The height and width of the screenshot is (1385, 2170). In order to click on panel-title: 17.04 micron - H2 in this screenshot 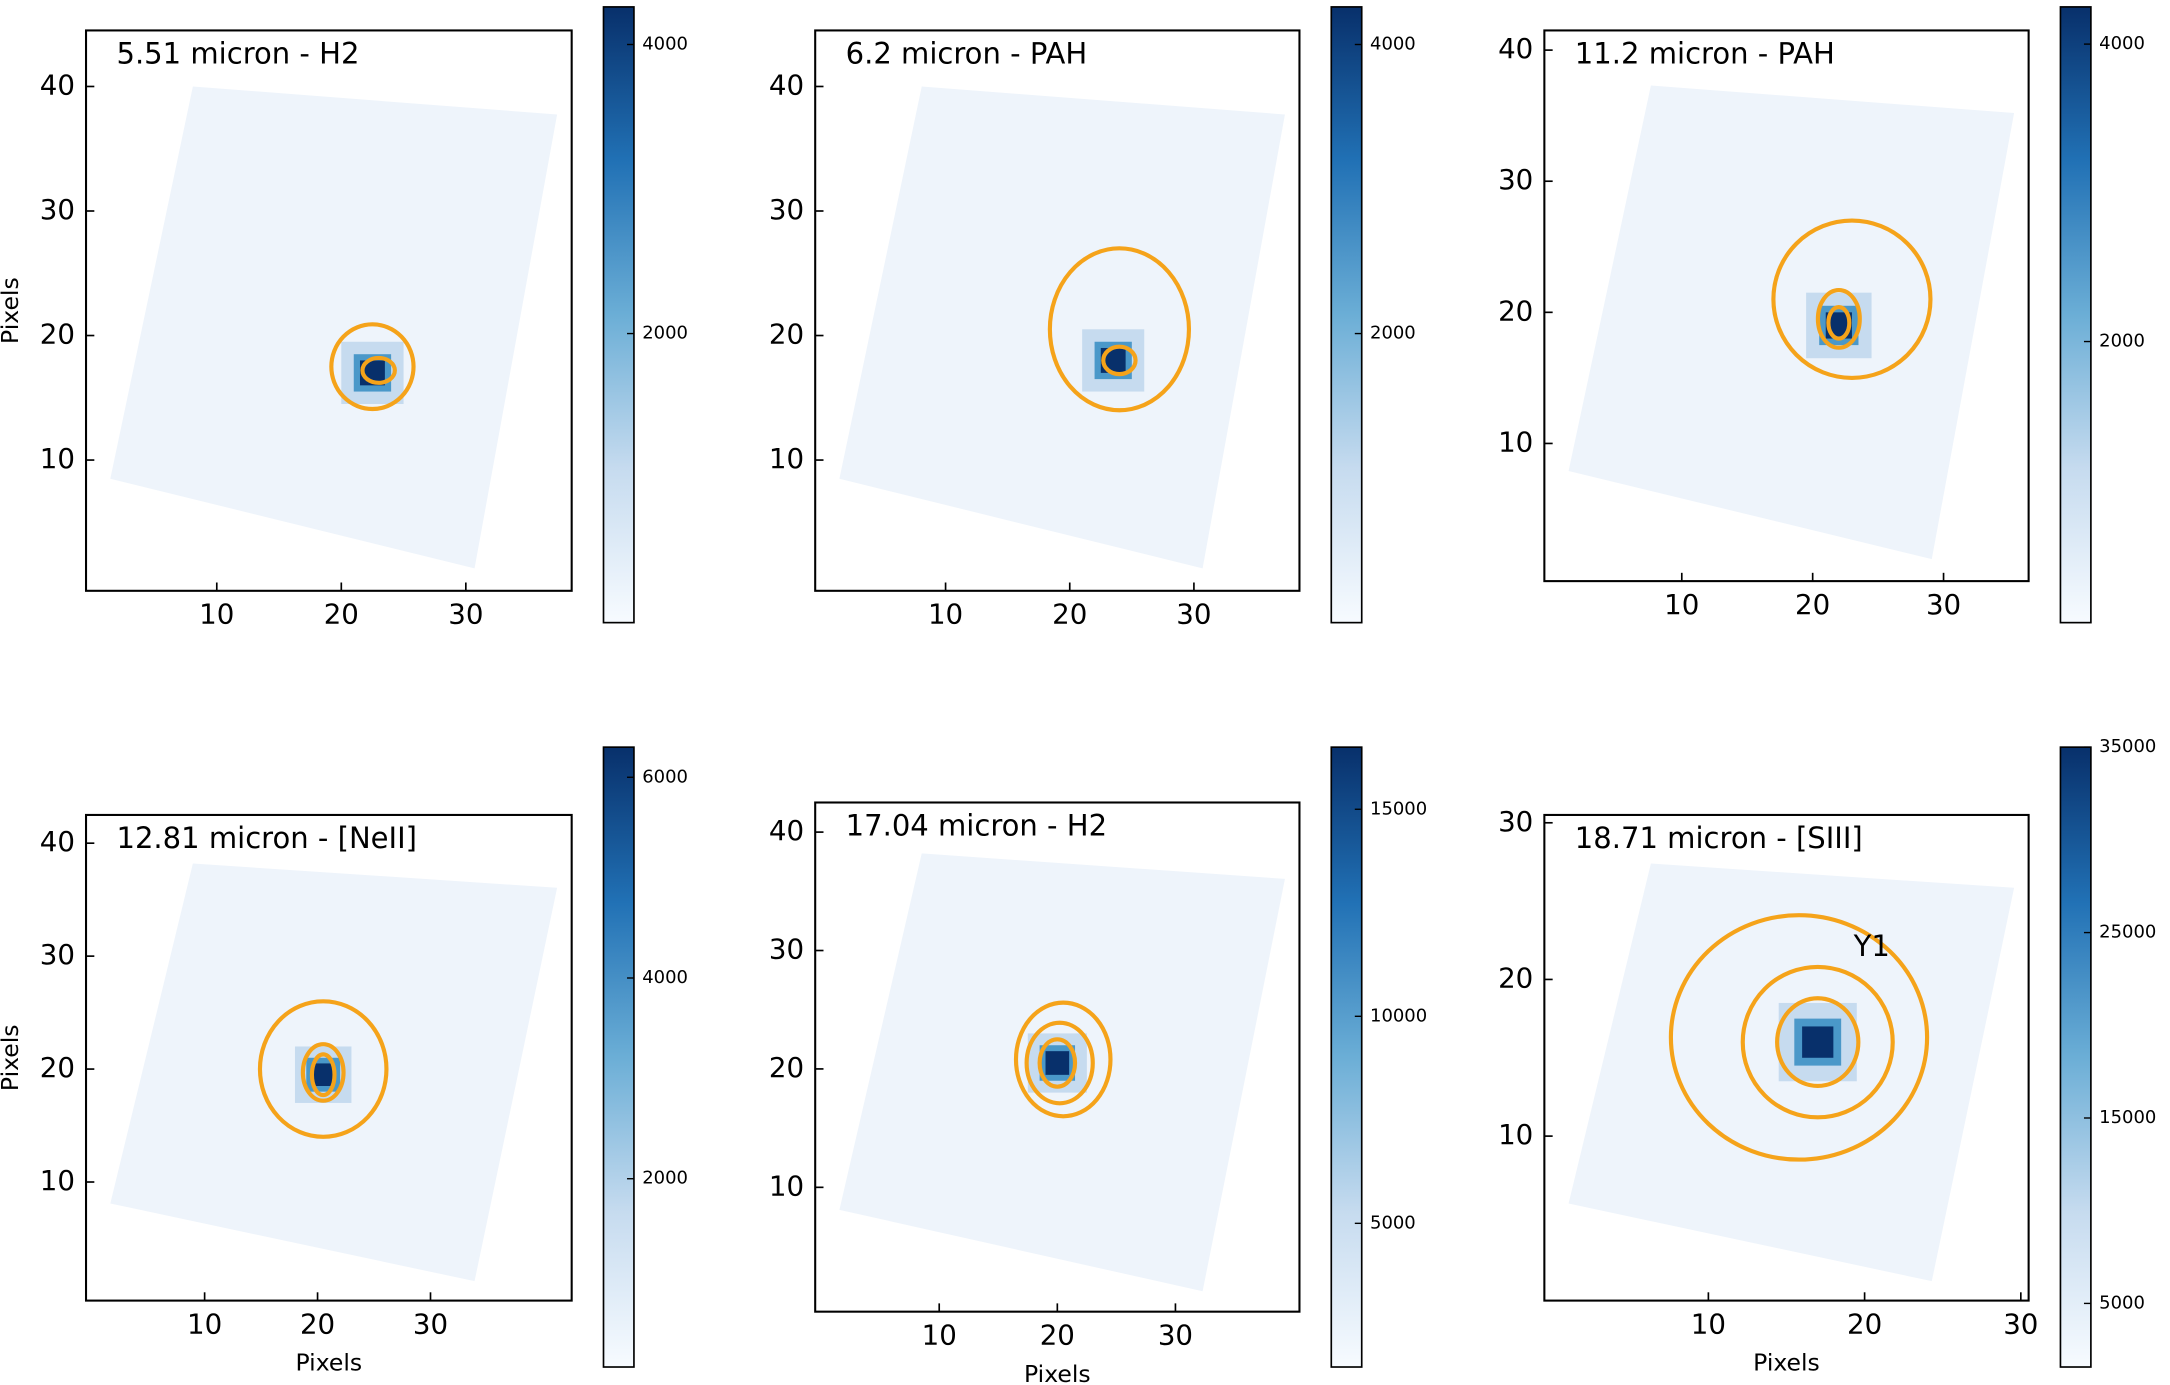, I will do `click(976, 825)`.